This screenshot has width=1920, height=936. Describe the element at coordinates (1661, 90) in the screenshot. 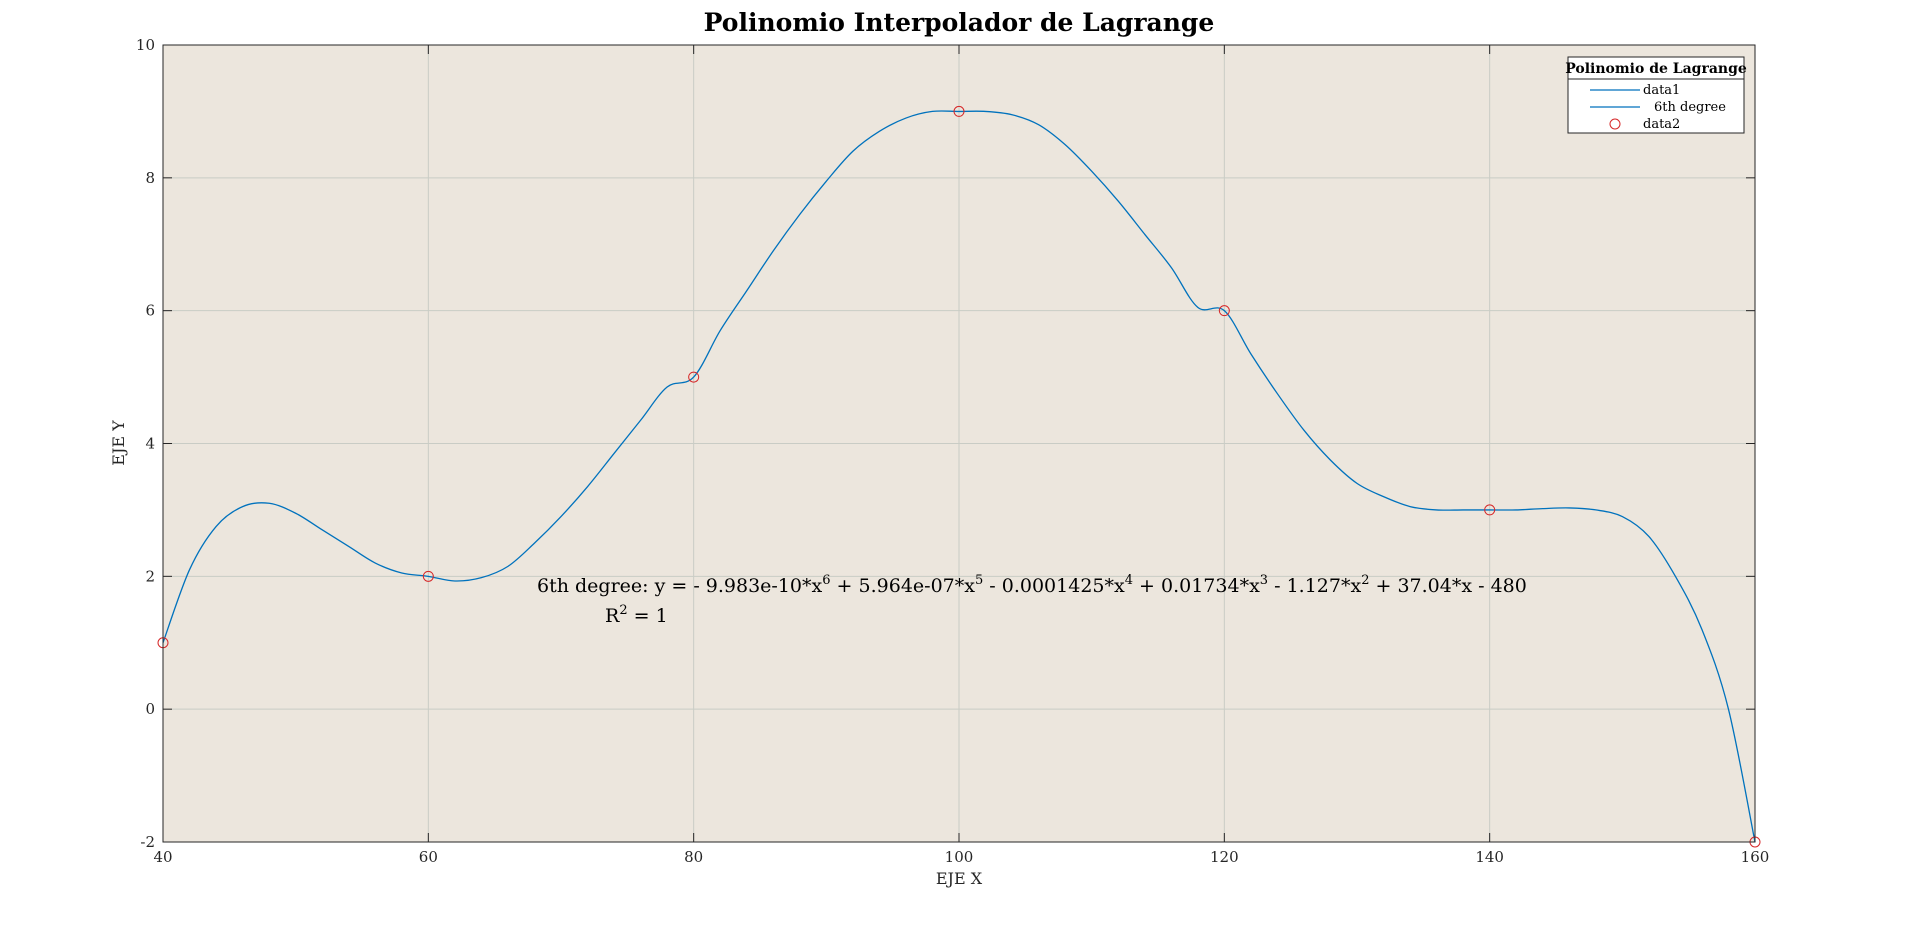

I see `legend-entry-data1: data1` at that location.